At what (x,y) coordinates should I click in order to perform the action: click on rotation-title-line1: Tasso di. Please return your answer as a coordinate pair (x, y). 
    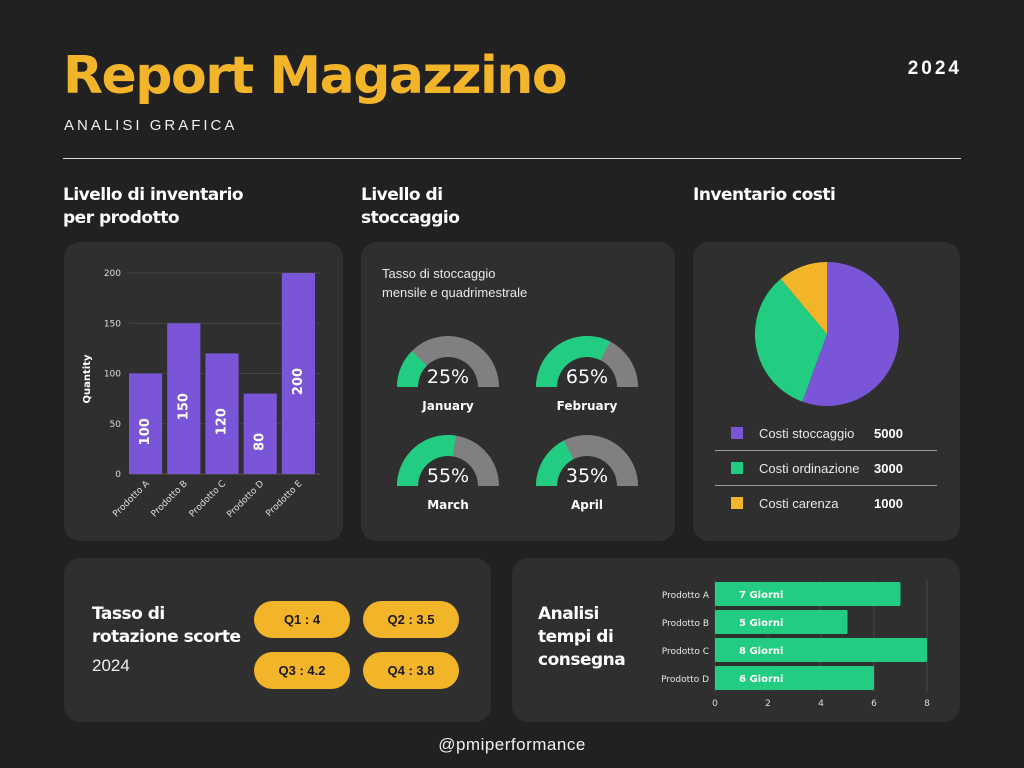
    Looking at the image, I should click on (128, 614).